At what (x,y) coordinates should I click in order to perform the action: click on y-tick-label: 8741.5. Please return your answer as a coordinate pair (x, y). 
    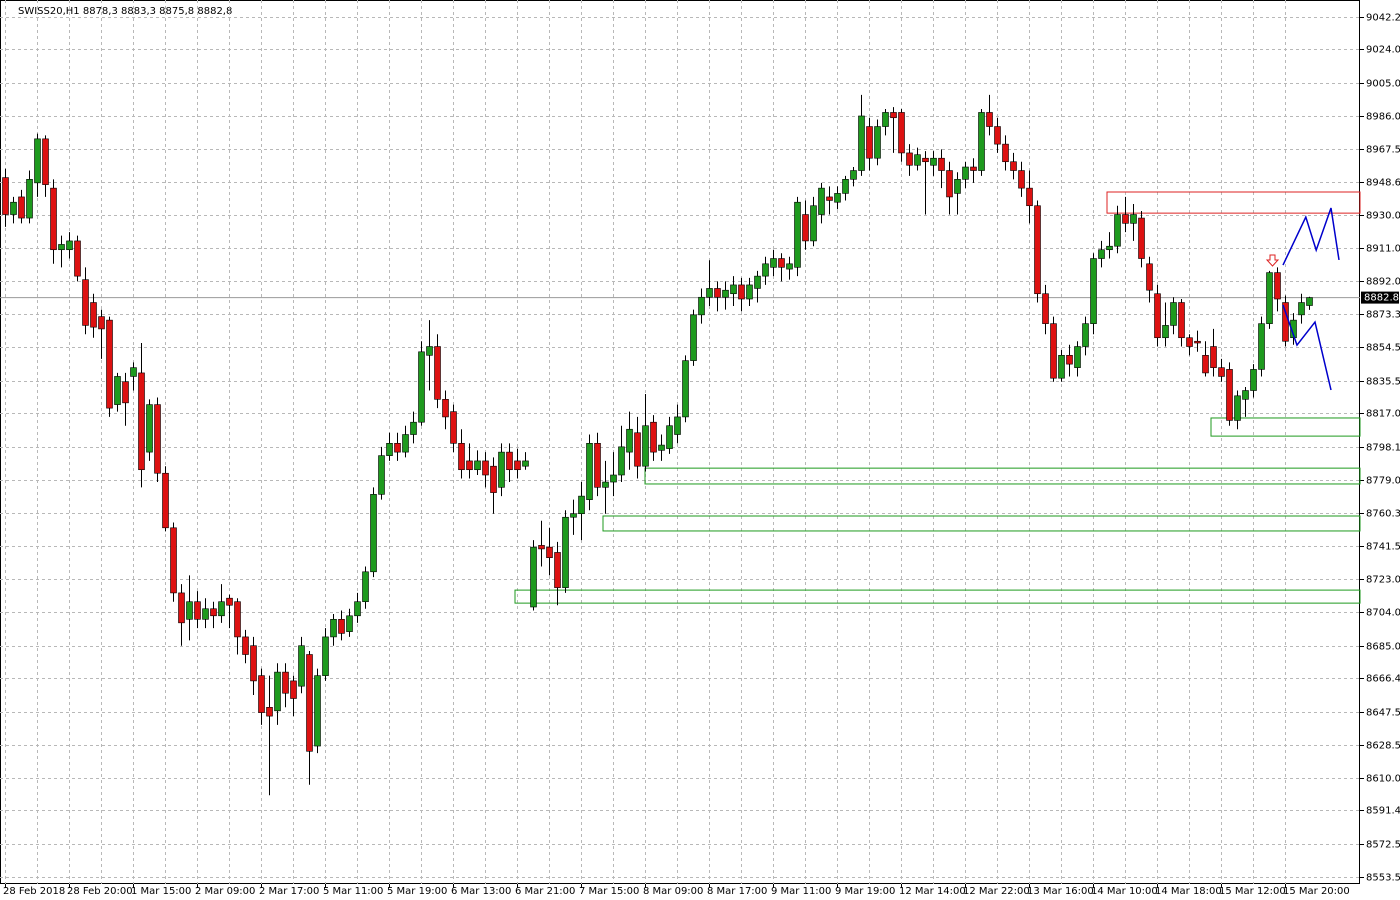
    Looking at the image, I should click on (1383, 547).